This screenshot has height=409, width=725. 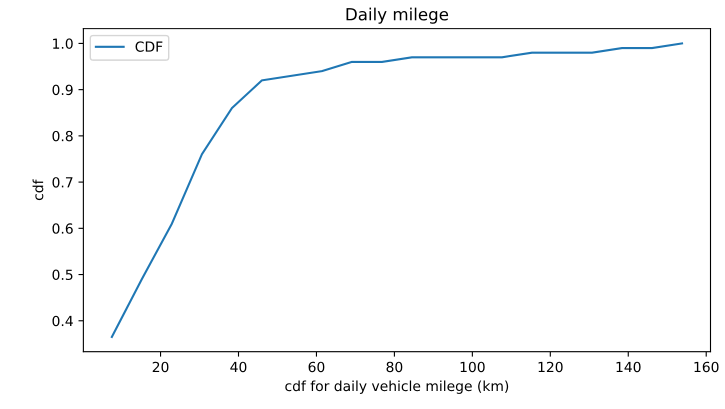 What do you see at coordinates (628, 367) in the screenshot?
I see `x-tick-label: 140` at bounding box center [628, 367].